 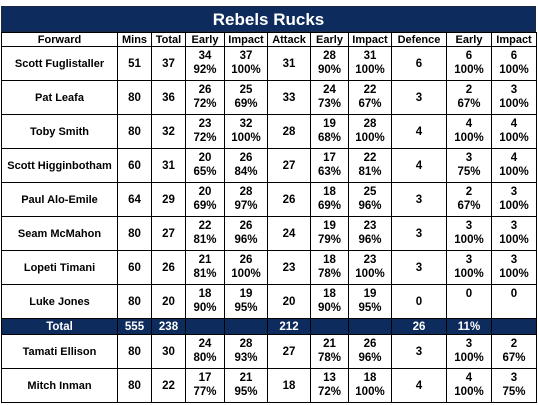 I want to click on impact-cell-count: 26, so click(x=246, y=260).